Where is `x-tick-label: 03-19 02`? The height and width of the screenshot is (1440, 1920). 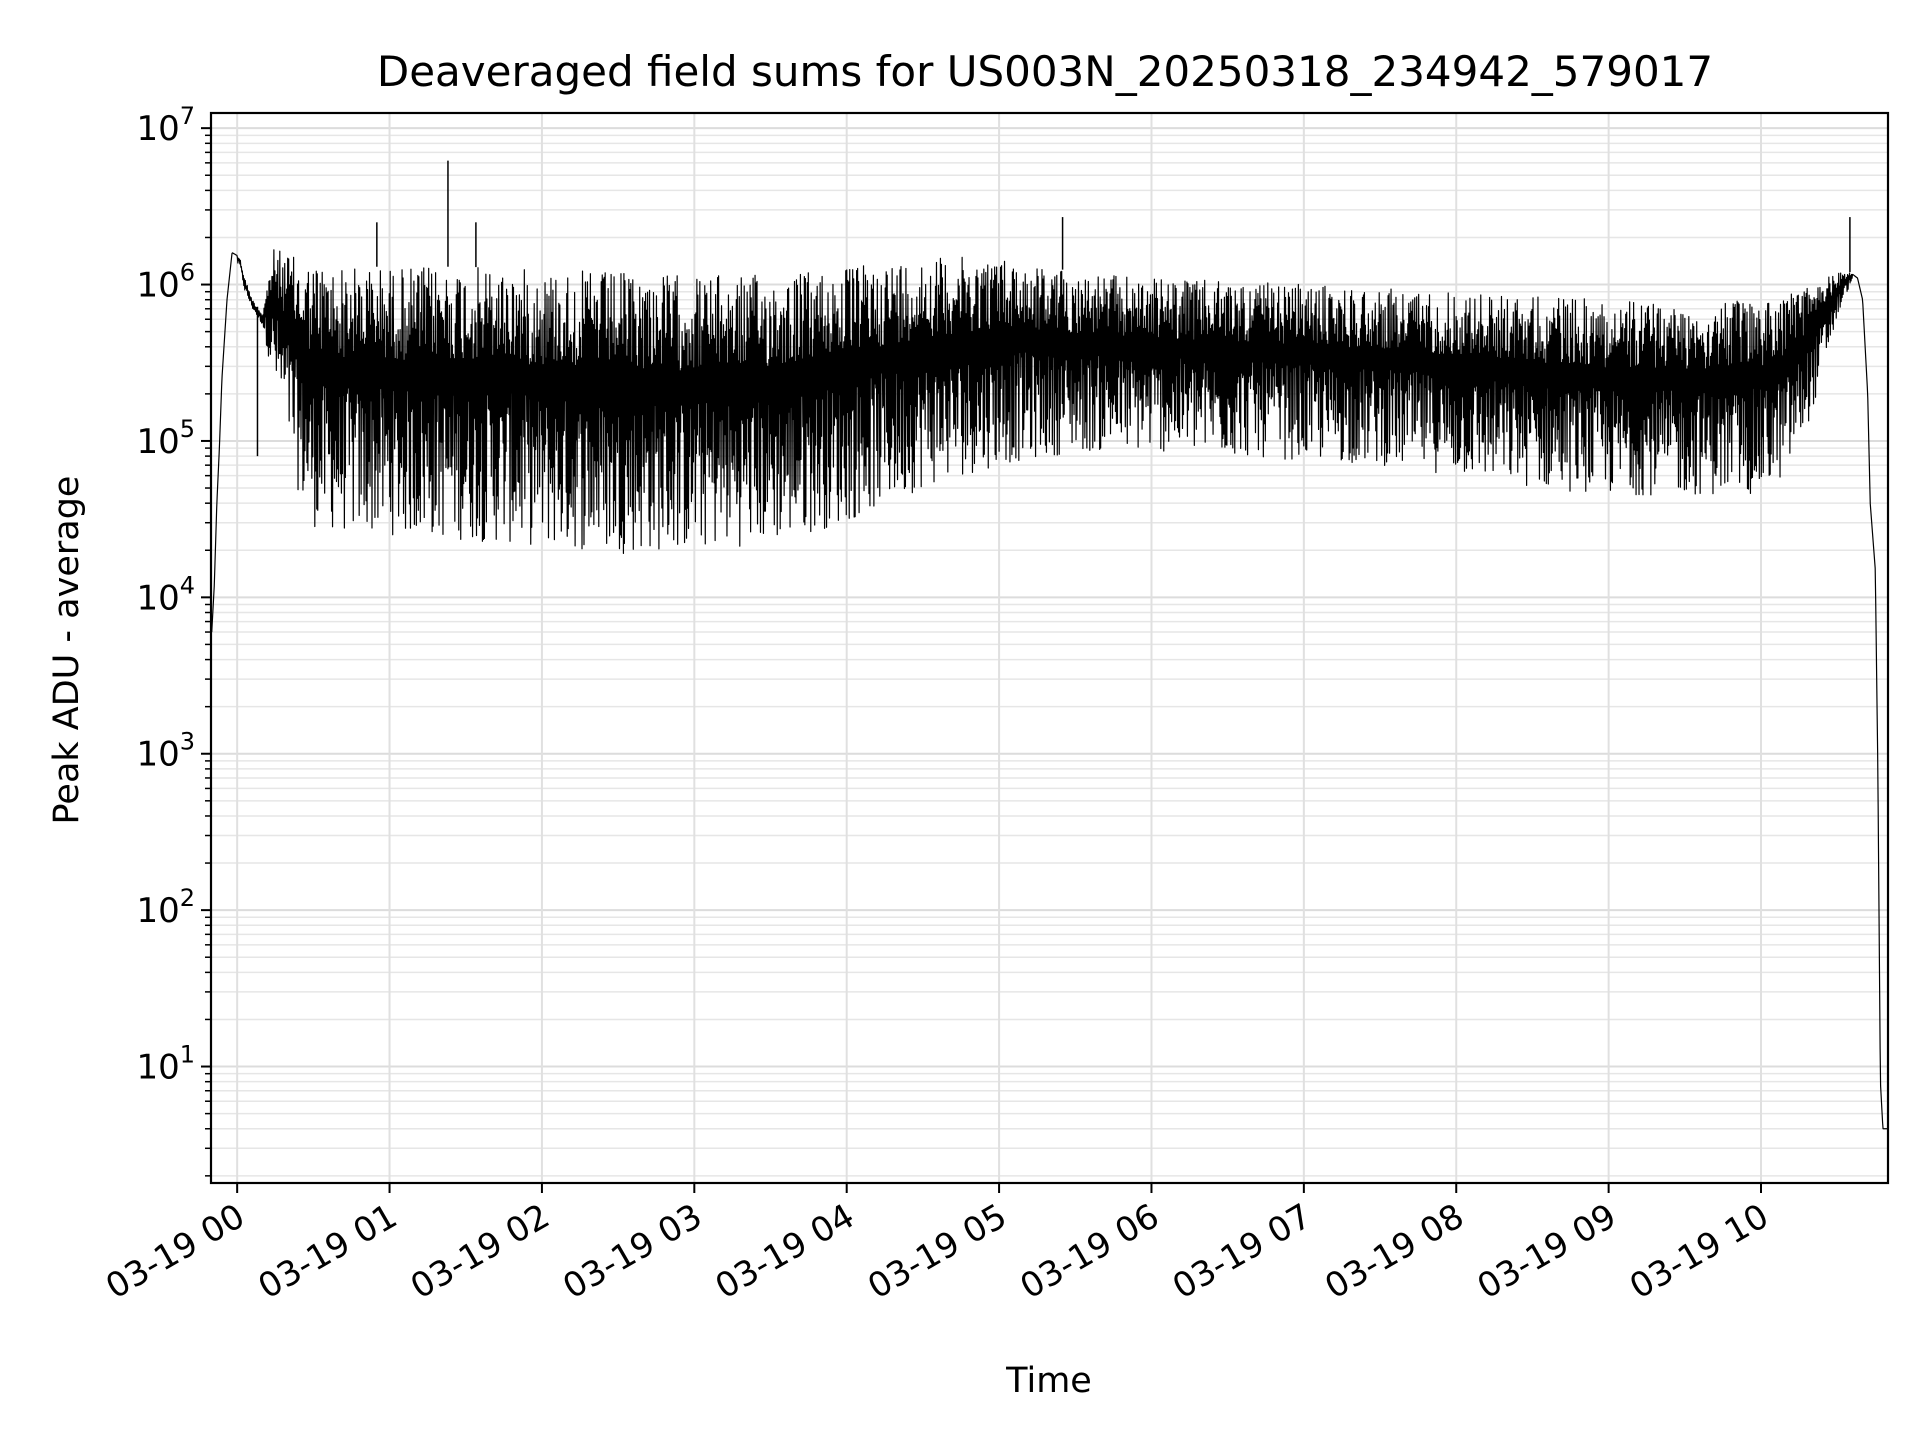 x-tick-label: 03-19 02 is located at coordinates (480, 1251).